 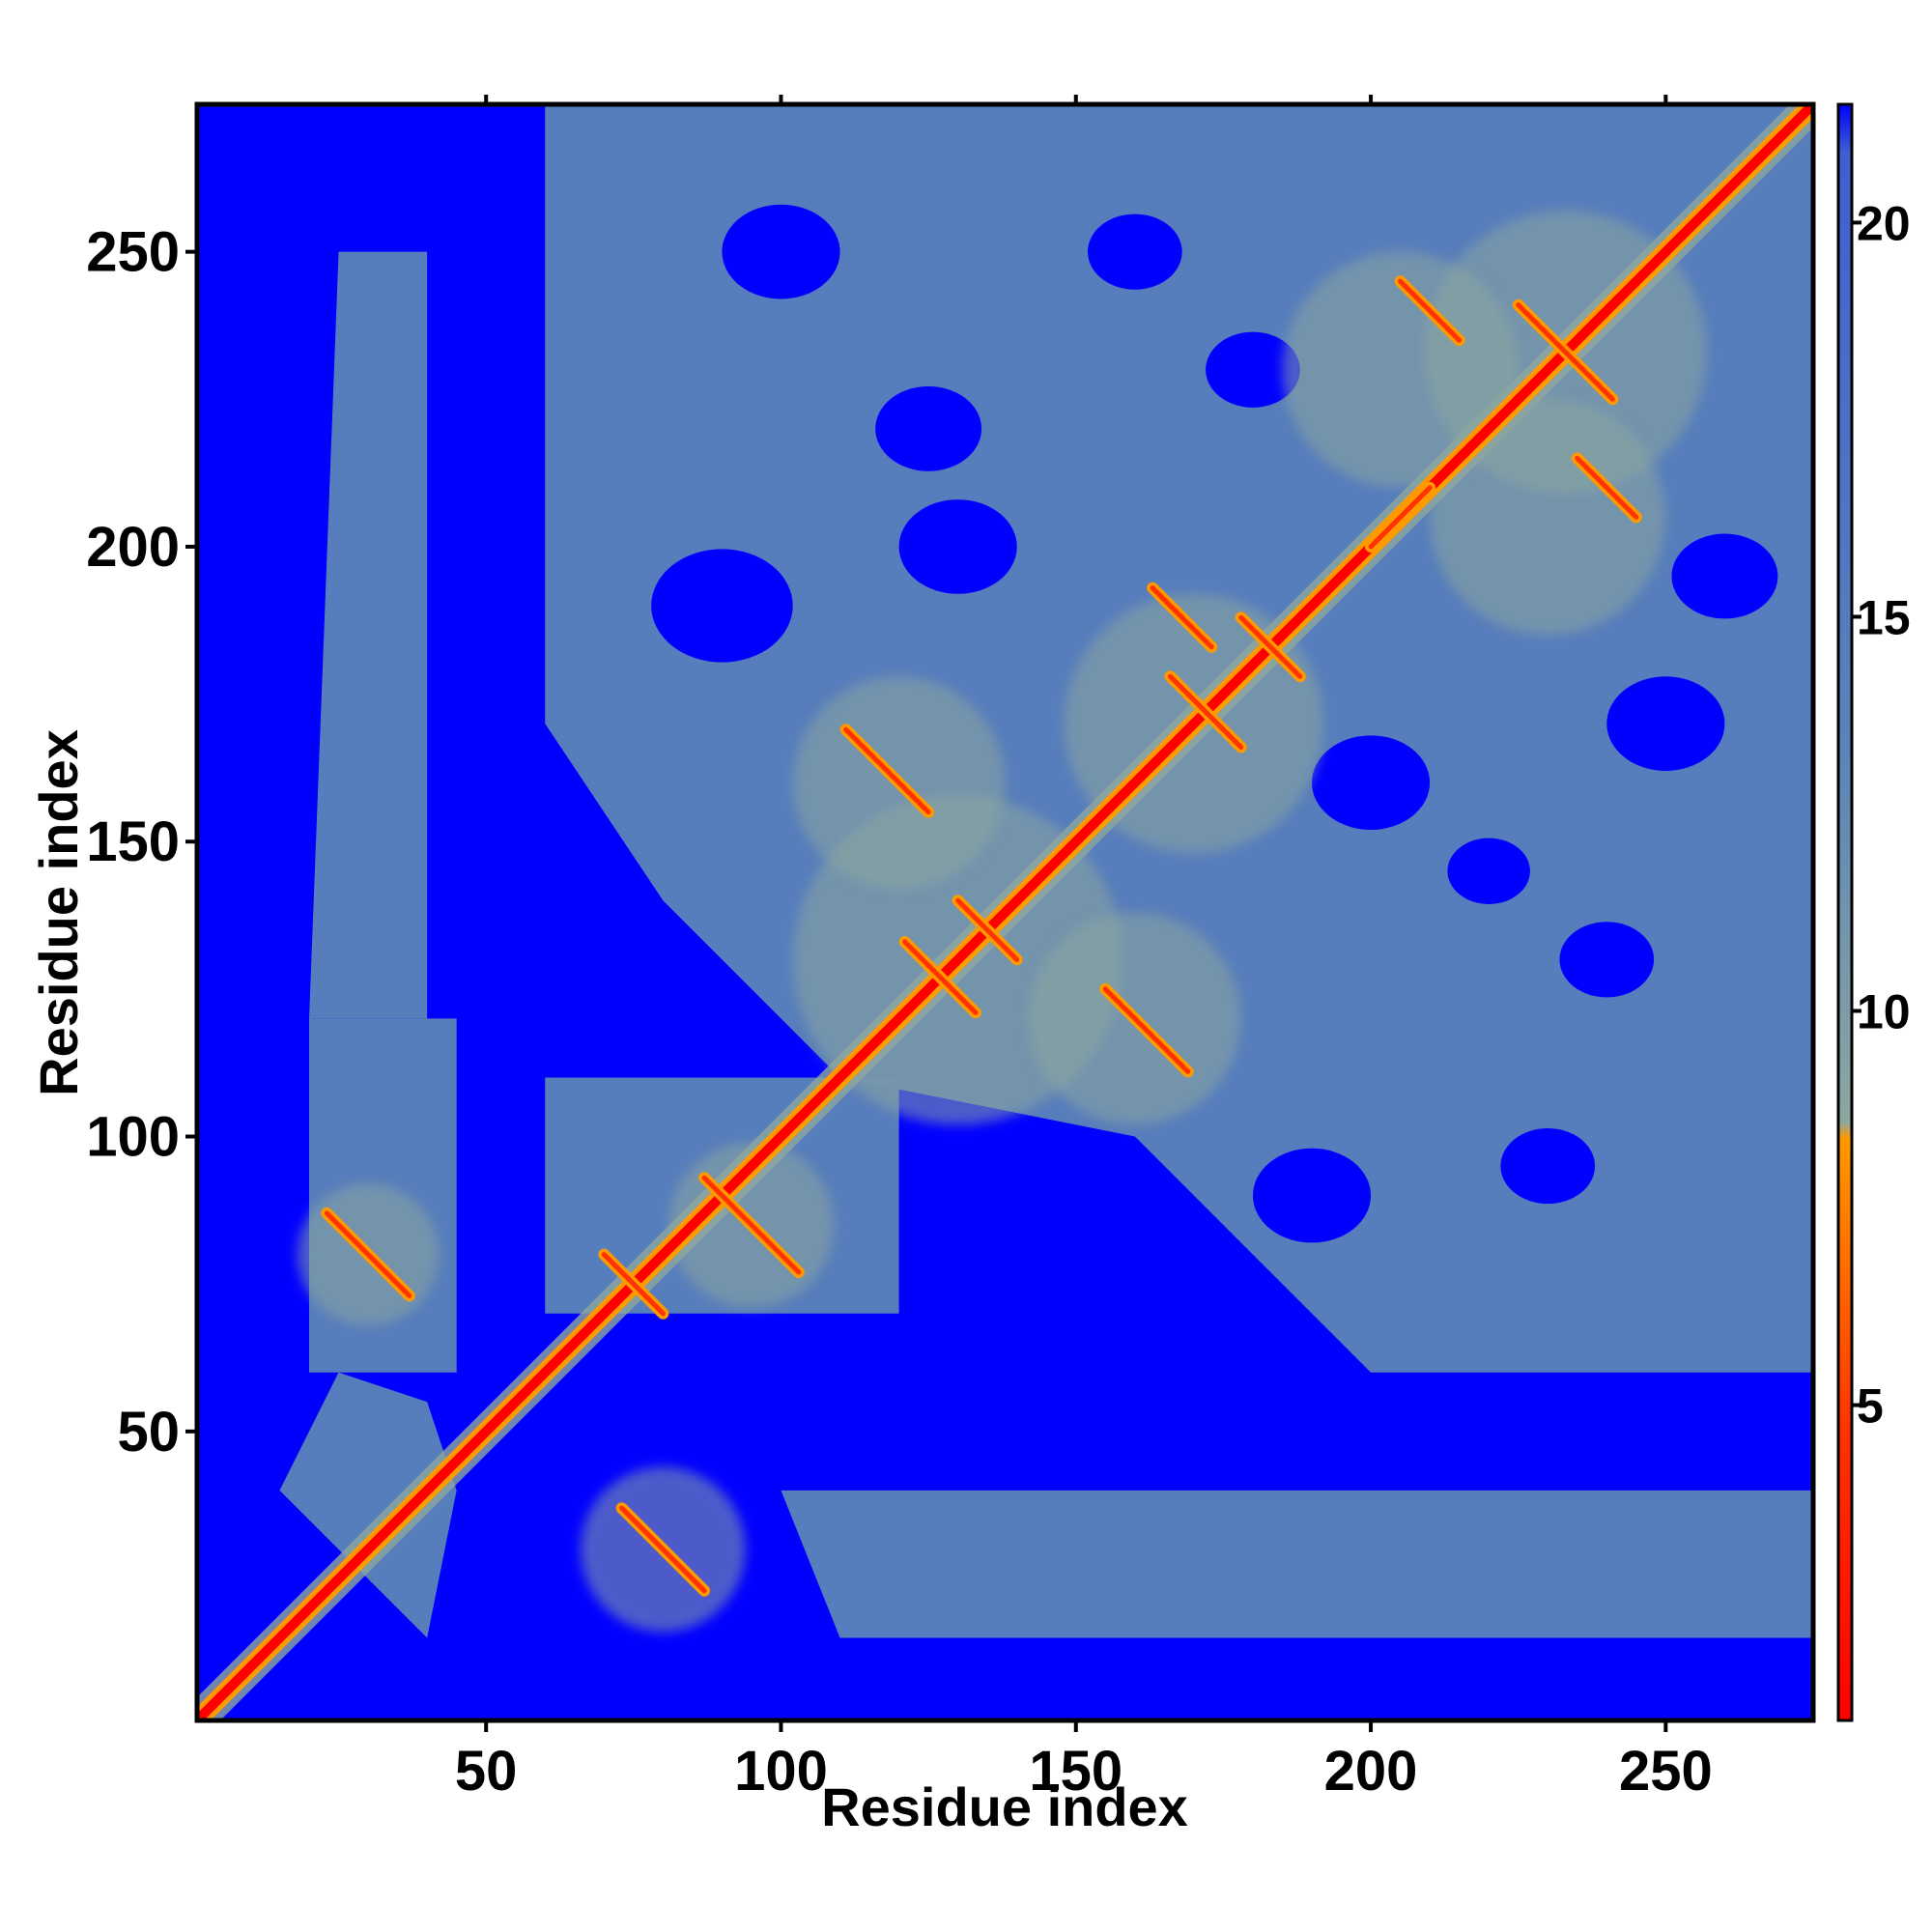 I want to click on y-tick-label: 50, so click(x=148, y=1432).